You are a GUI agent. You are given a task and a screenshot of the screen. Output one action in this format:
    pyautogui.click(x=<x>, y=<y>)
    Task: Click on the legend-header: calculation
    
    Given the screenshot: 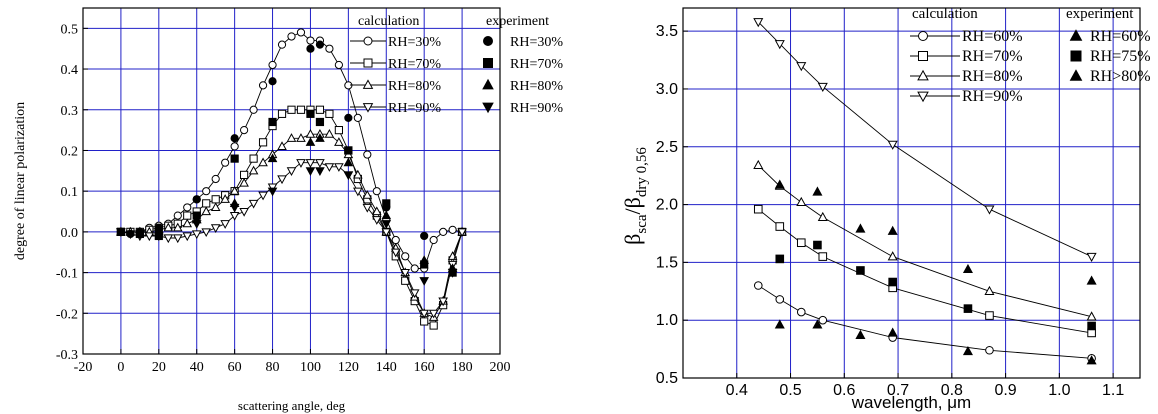 What is the action you would take?
    pyautogui.click(x=945, y=14)
    